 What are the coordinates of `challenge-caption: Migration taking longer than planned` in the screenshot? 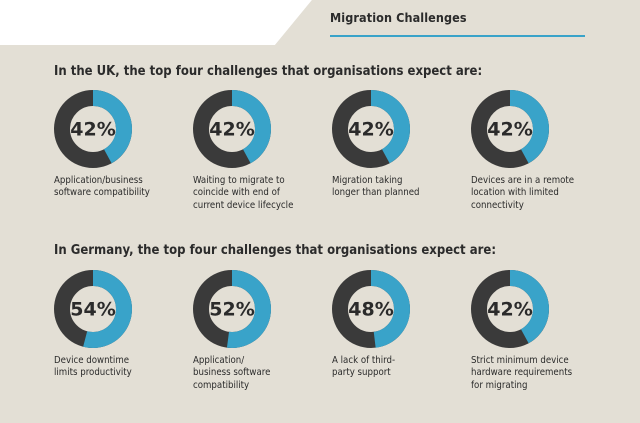 It's located at (376, 187).